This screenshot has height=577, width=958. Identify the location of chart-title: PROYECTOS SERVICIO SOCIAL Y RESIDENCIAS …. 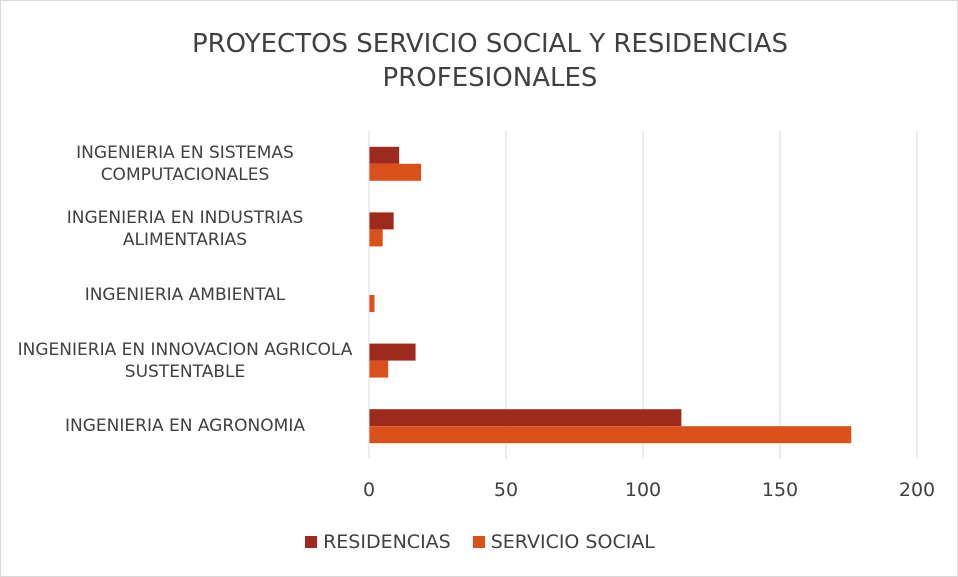
(490, 61).